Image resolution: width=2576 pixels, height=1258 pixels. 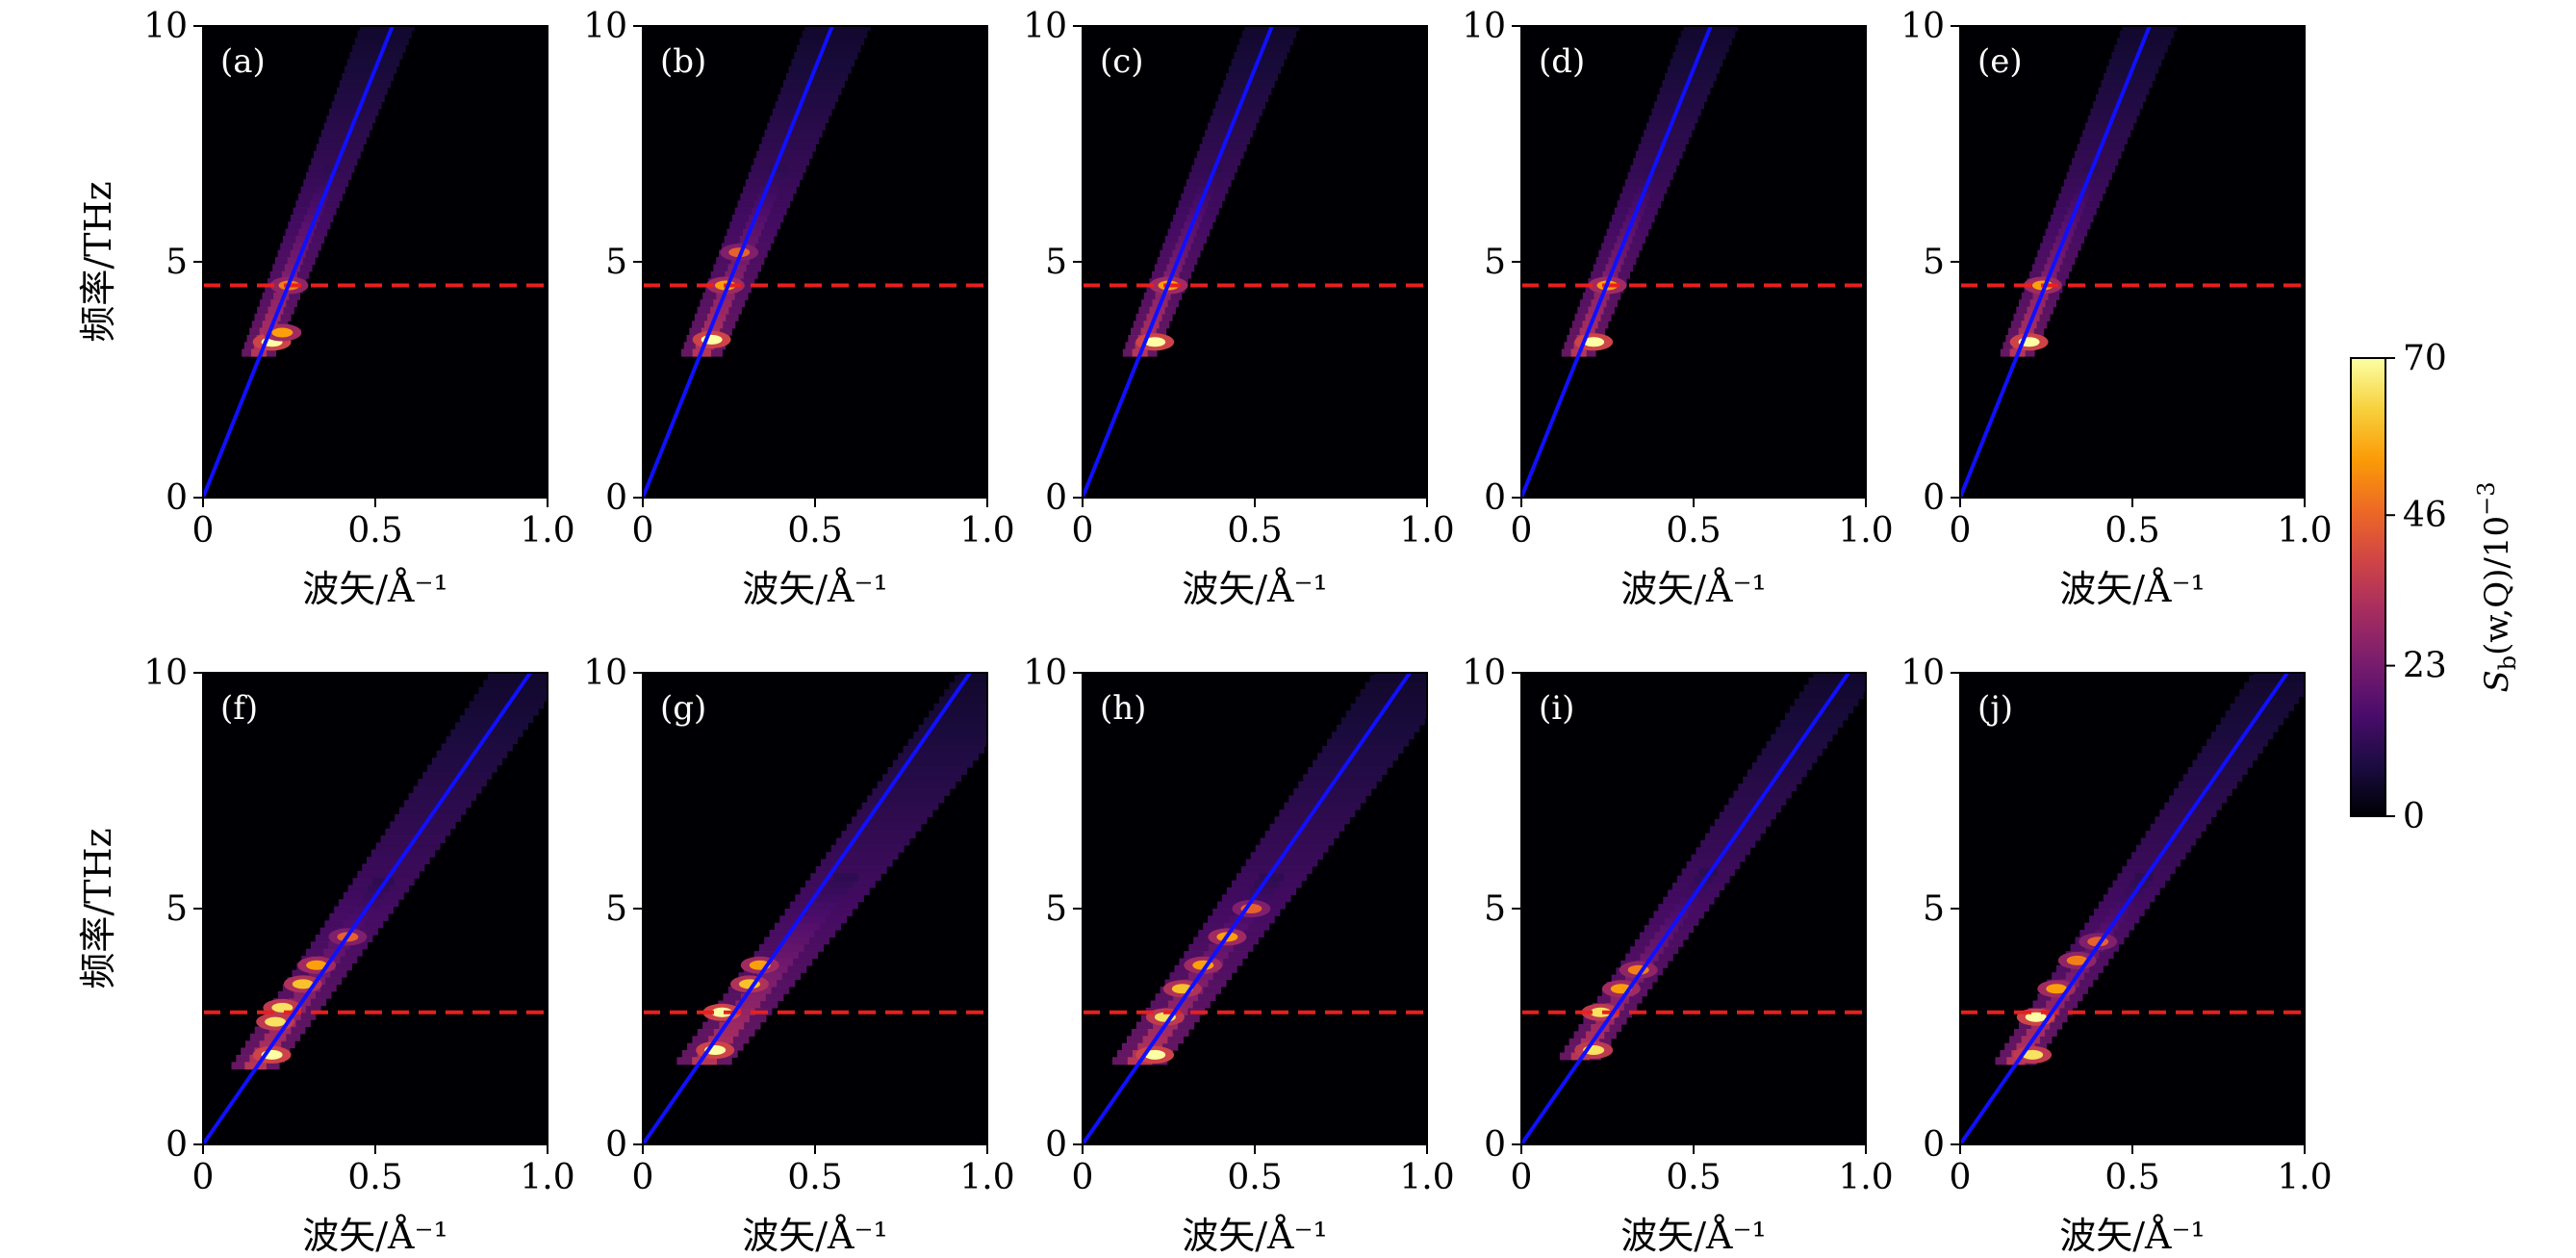 What do you see at coordinates (329, 191) in the screenshot?
I see `heatmap-a` at bounding box center [329, 191].